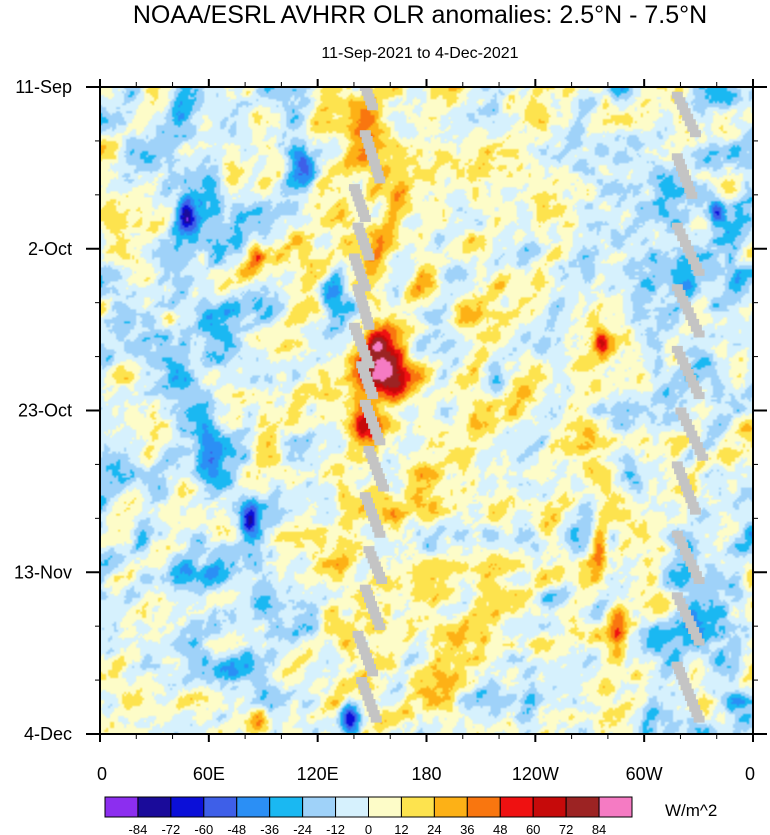  I want to click on colorbar-unit: W/m^2, so click(691, 810).